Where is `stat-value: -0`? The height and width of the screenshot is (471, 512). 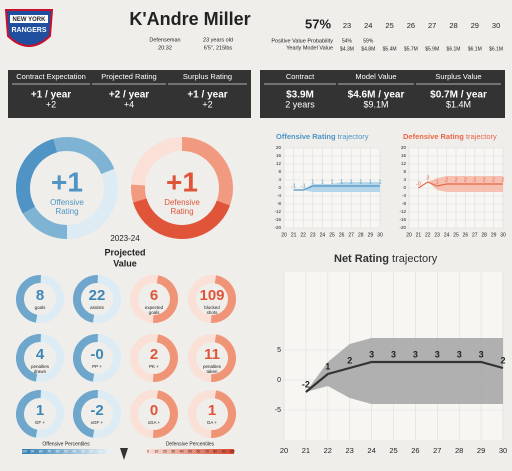
stat-value: -0 is located at coordinates (96, 354).